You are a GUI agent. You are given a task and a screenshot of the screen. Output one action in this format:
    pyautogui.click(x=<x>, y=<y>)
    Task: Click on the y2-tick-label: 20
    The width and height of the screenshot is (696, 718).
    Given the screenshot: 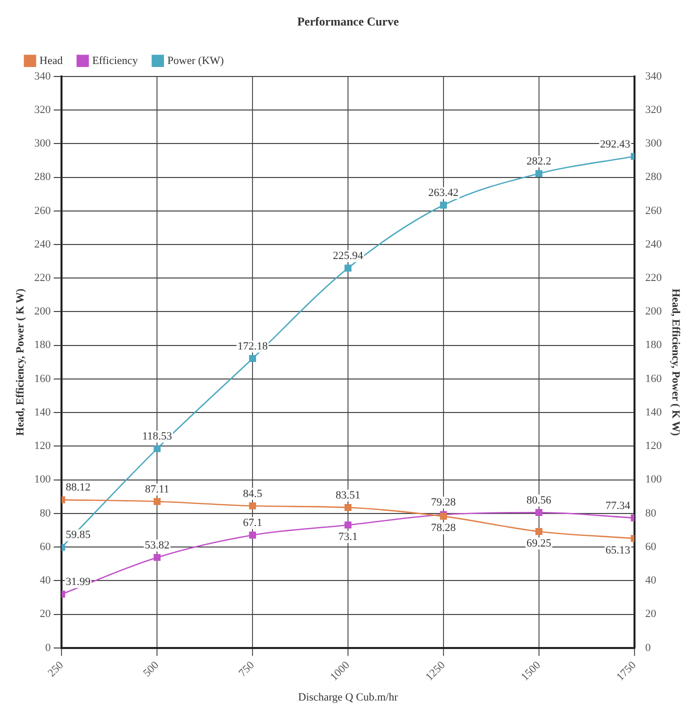 What is the action you would take?
    pyautogui.click(x=651, y=614)
    